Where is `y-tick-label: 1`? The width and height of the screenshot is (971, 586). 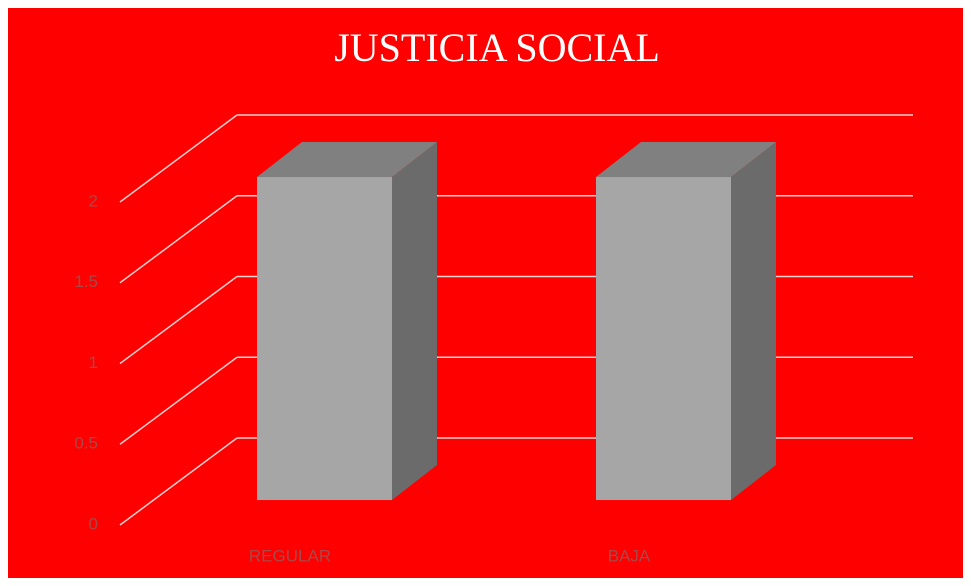
y-tick-label: 1 is located at coordinates (93, 362).